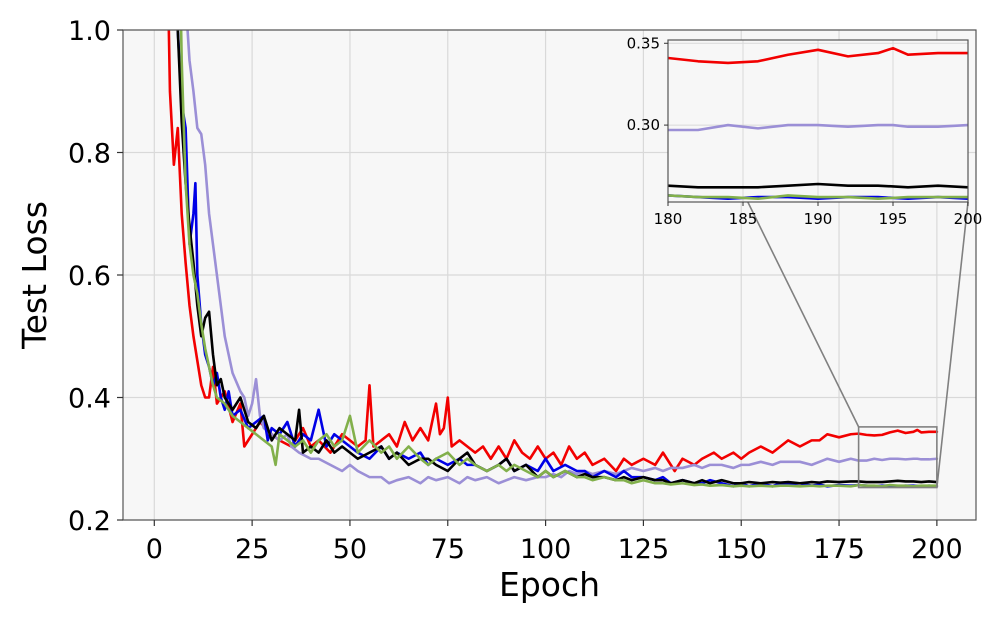  Describe the element at coordinates (647, 84) in the screenshot. I see `inset-y-axis-ticks: 0.30 0.35` at that location.